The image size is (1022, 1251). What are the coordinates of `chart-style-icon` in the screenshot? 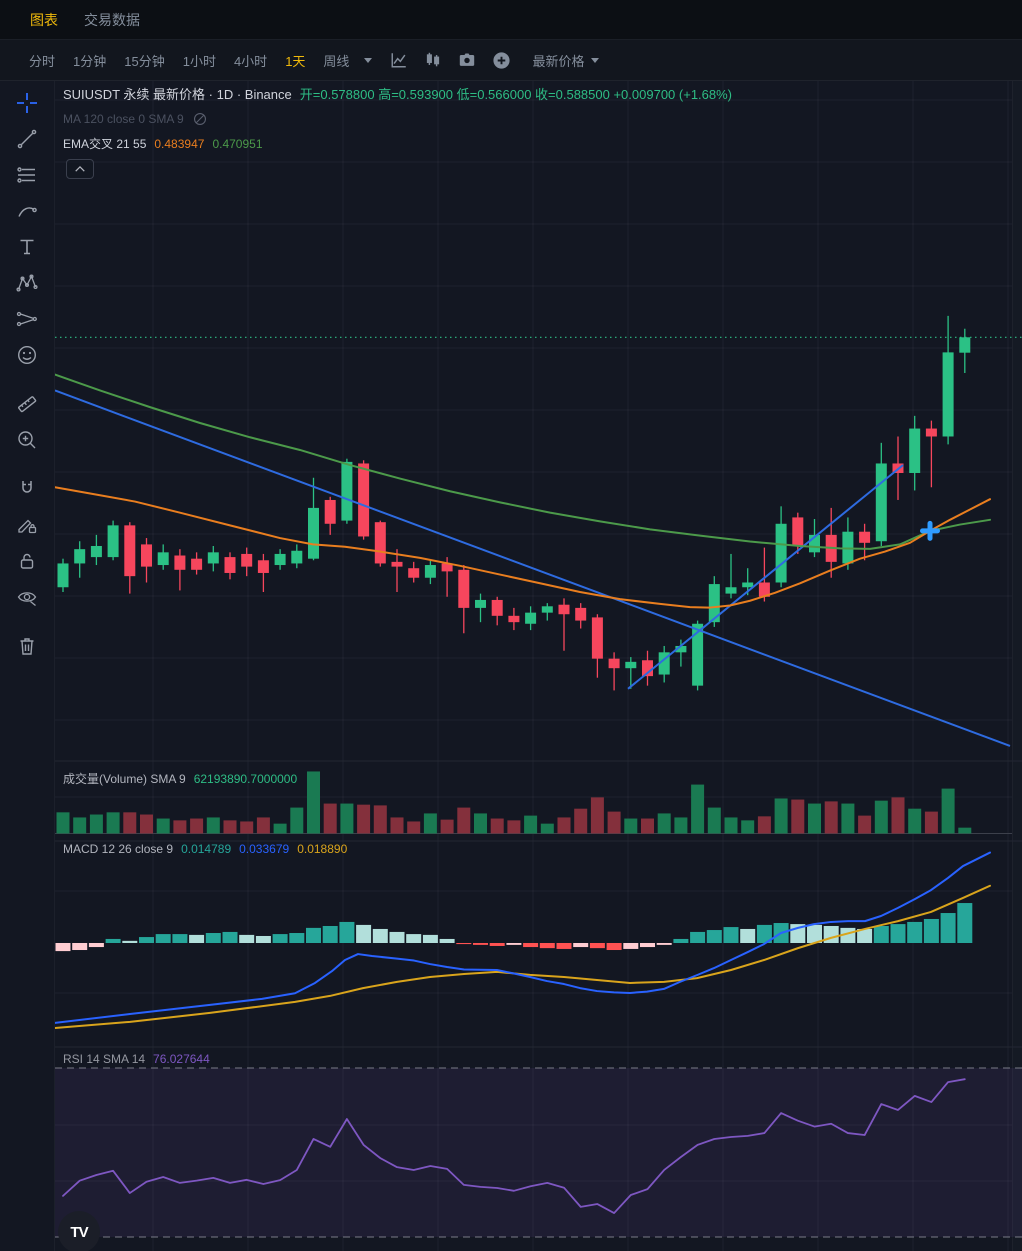 It's located at (399, 60).